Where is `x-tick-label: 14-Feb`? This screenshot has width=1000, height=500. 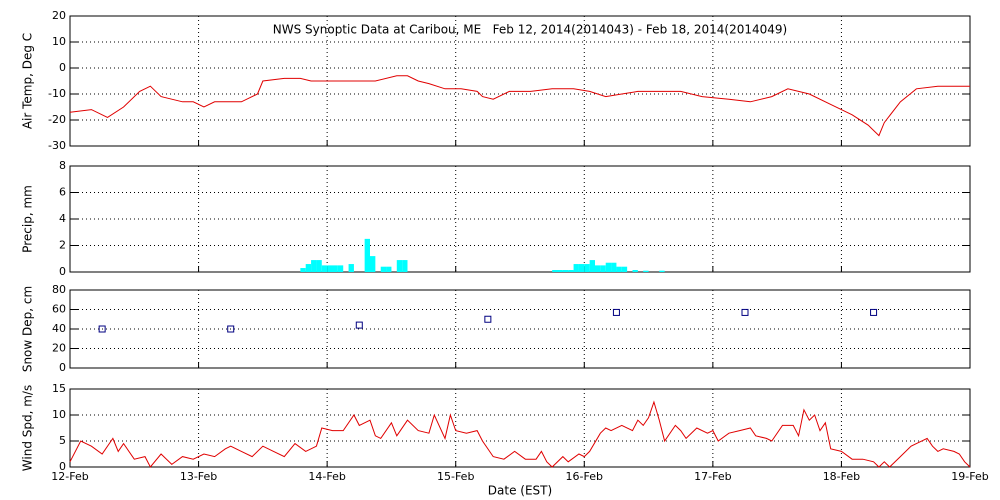 x-tick-label: 14-Feb is located at coordinates (326, 476).